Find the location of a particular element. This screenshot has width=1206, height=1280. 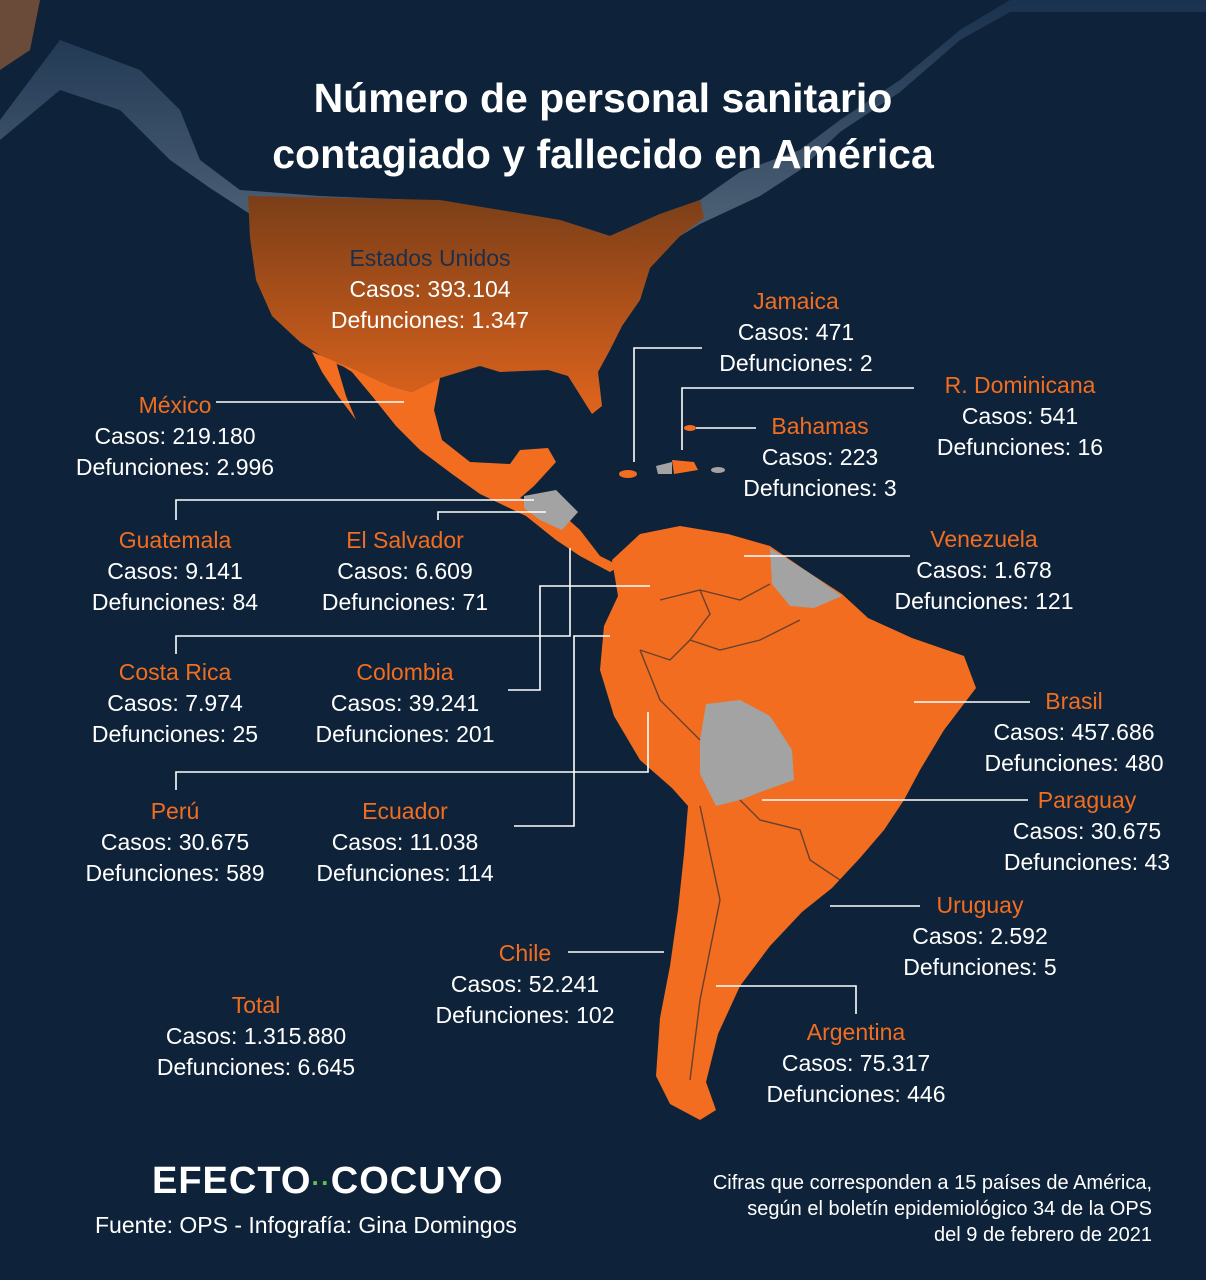

country-borders is located at coordinates (740, 832).